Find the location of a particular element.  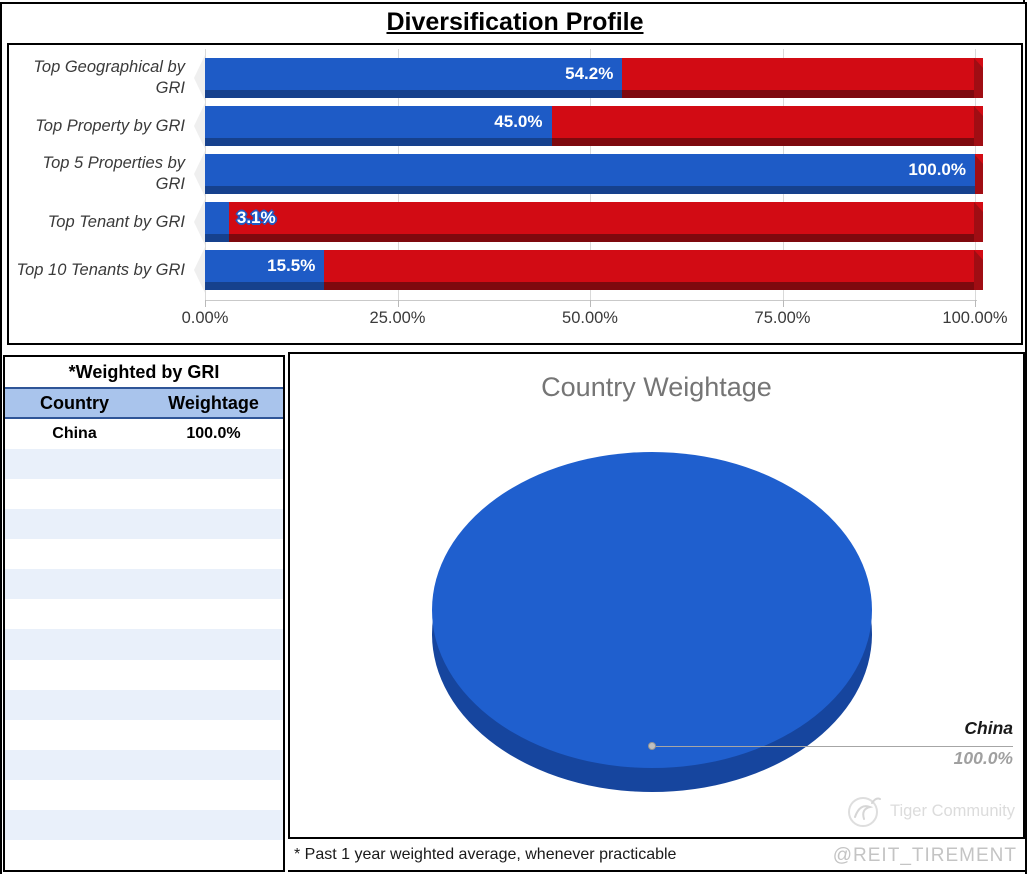

column-header-country: Country is located at coordinates (74, 403).